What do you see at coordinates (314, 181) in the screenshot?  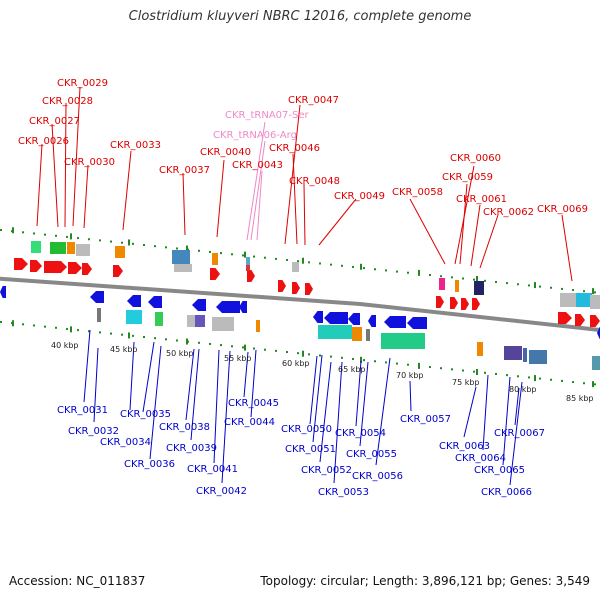 I see `gene-label-upper: CKR_0048` at bounding box center [314, 181].